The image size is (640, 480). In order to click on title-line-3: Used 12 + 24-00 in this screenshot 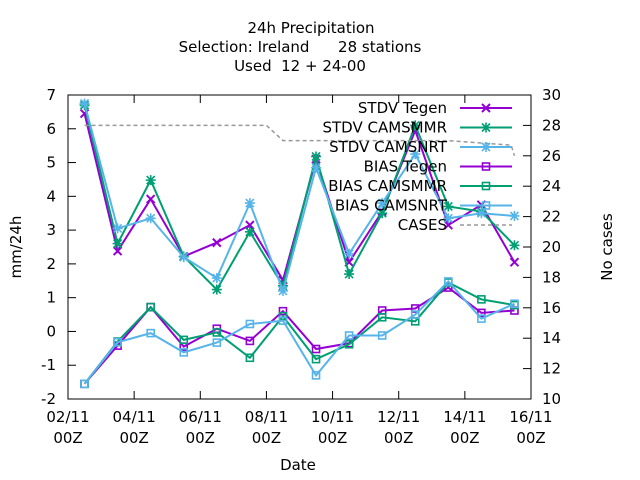, I will do `click(300, 66)`.